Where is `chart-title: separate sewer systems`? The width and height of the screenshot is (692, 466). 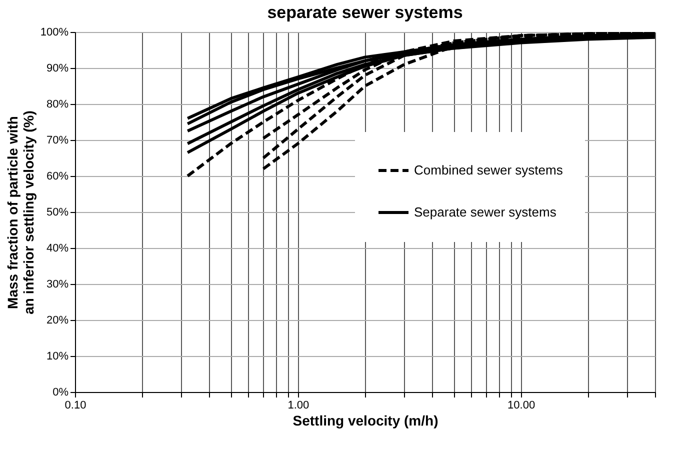
chart-title: separate sewer systems is located at coordinates (365, 12).